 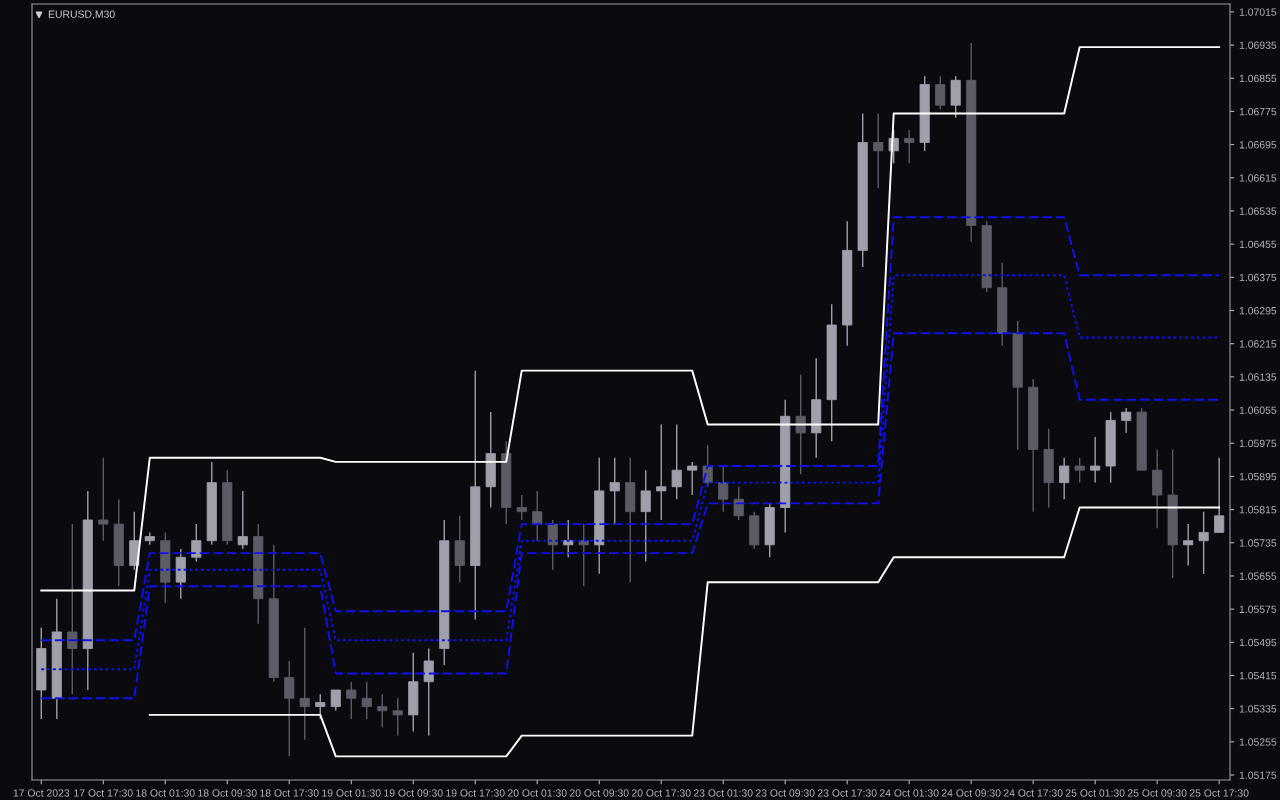 I want to click on y-tick-label: 1.05575, so click(x=1258, y=609).